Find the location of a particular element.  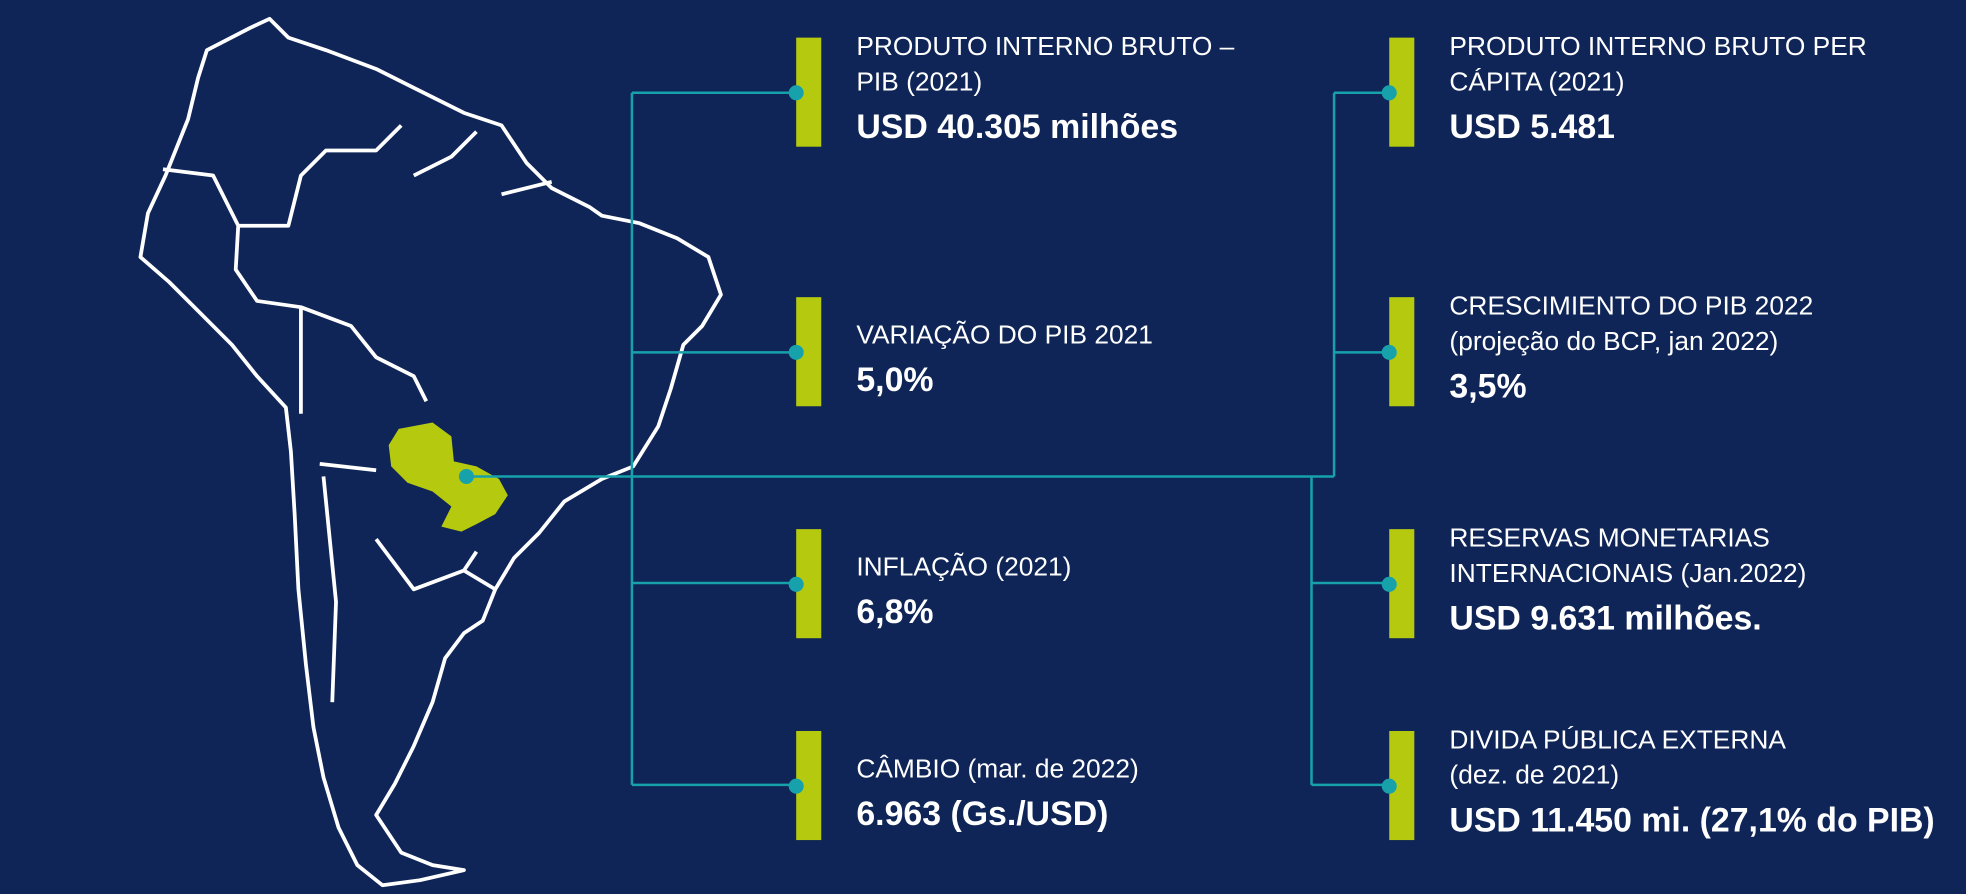

item-label: DIVIDA PÚBLICA EXTERNA is located at coordinates (1617, 740).